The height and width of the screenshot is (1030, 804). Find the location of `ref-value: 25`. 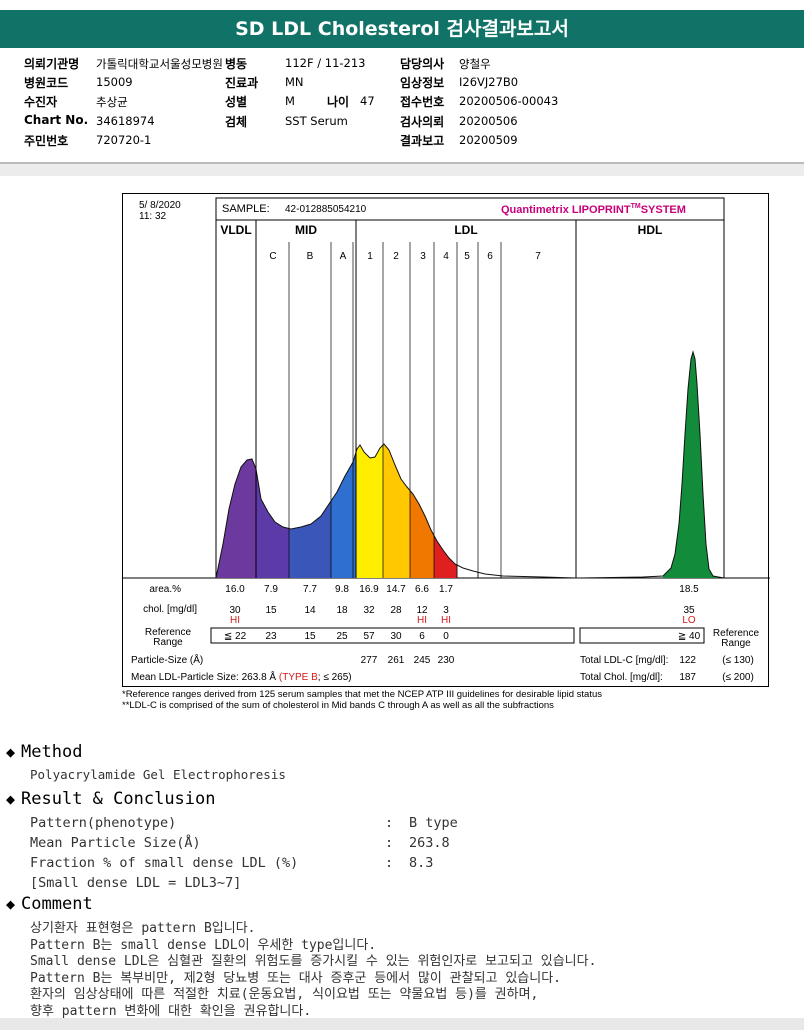

ref-value: 25 is located at coordinates (342, 636).